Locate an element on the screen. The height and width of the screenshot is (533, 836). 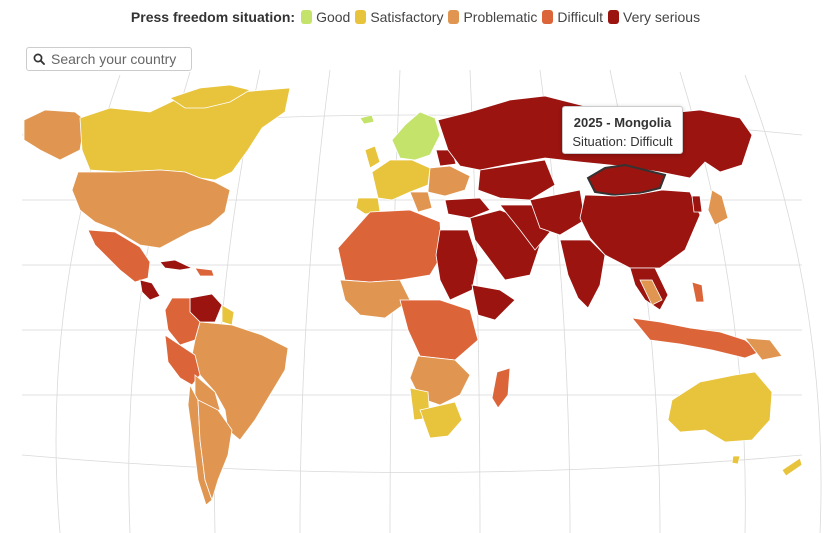
country-papua is located at coordinates (763, 349).